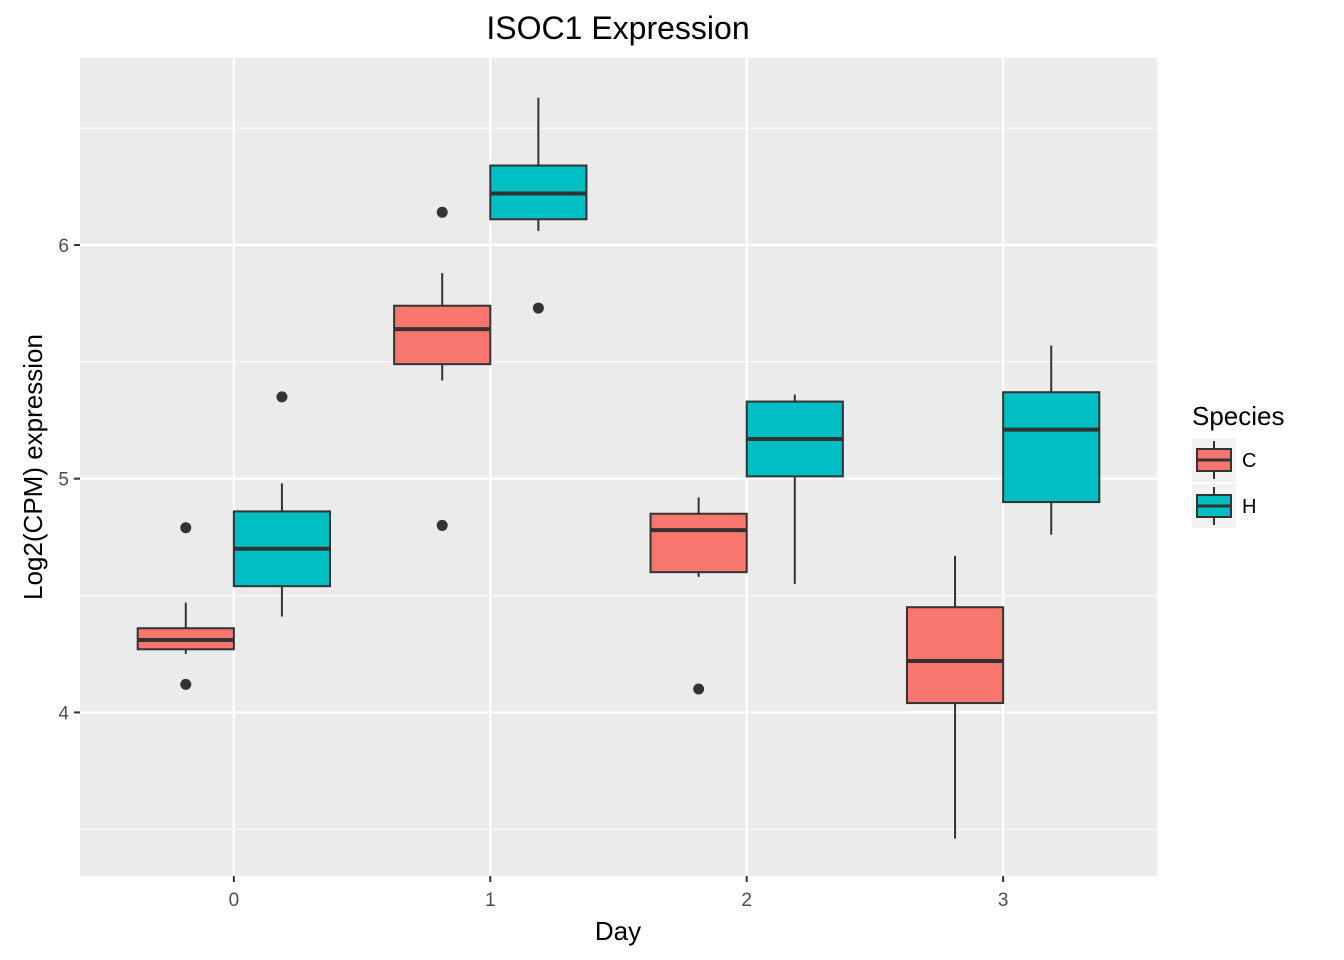  What do you see at coordinates (63, 246) in the screenshot?
I see `y-tick-label: 6` at bounding box center [63, 246].